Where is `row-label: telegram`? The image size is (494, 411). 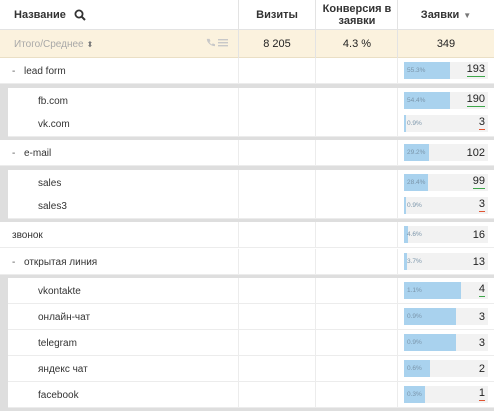 row-label: telegram is located at coordinates (57, 343).